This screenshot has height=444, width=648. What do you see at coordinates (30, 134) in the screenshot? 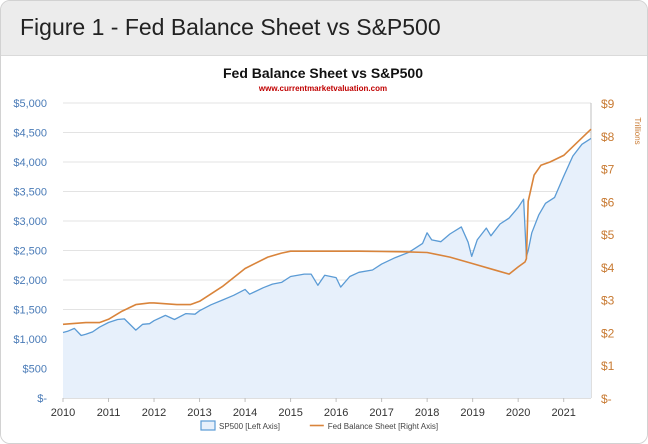
I see `y-left-tick-label: $4,500` at bounding box center [30, 134].